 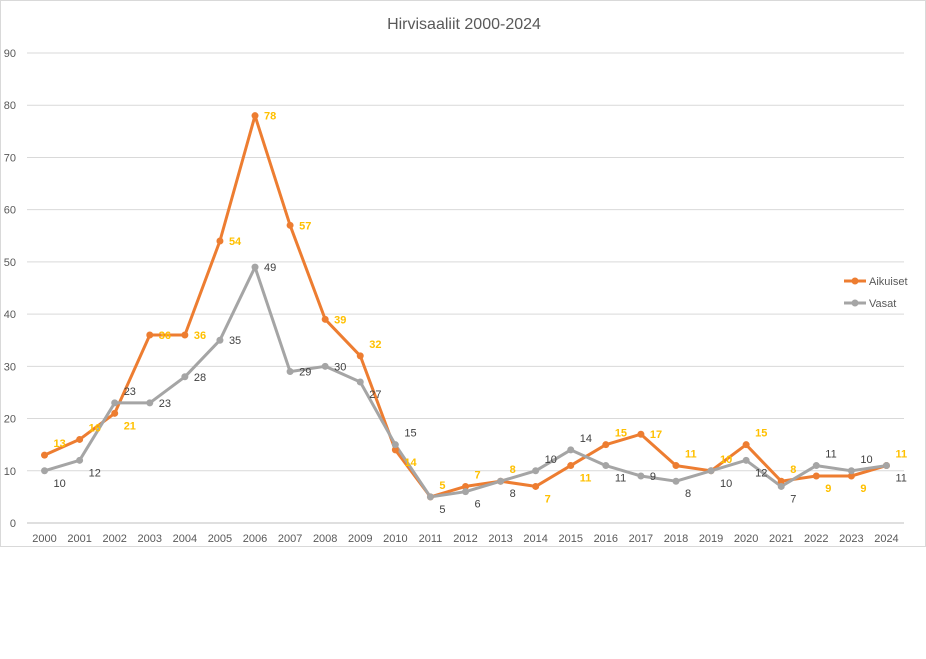 I want to click on data-label-aikuiset: 39, so click(x=340, y=320).